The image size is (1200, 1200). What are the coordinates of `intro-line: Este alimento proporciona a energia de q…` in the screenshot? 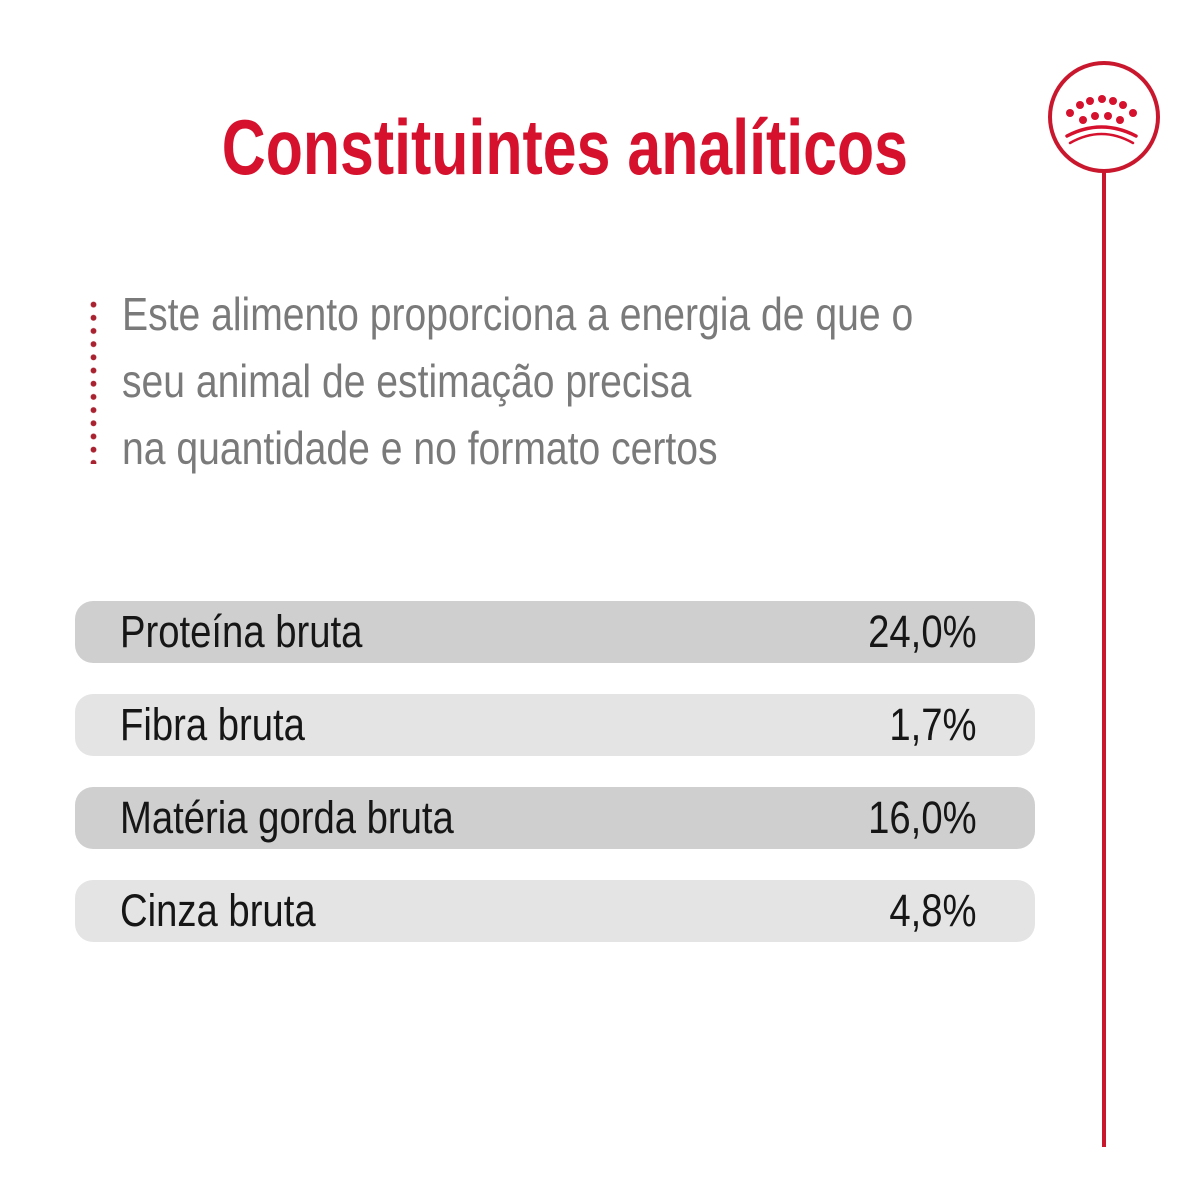 It's located at (587, 314).